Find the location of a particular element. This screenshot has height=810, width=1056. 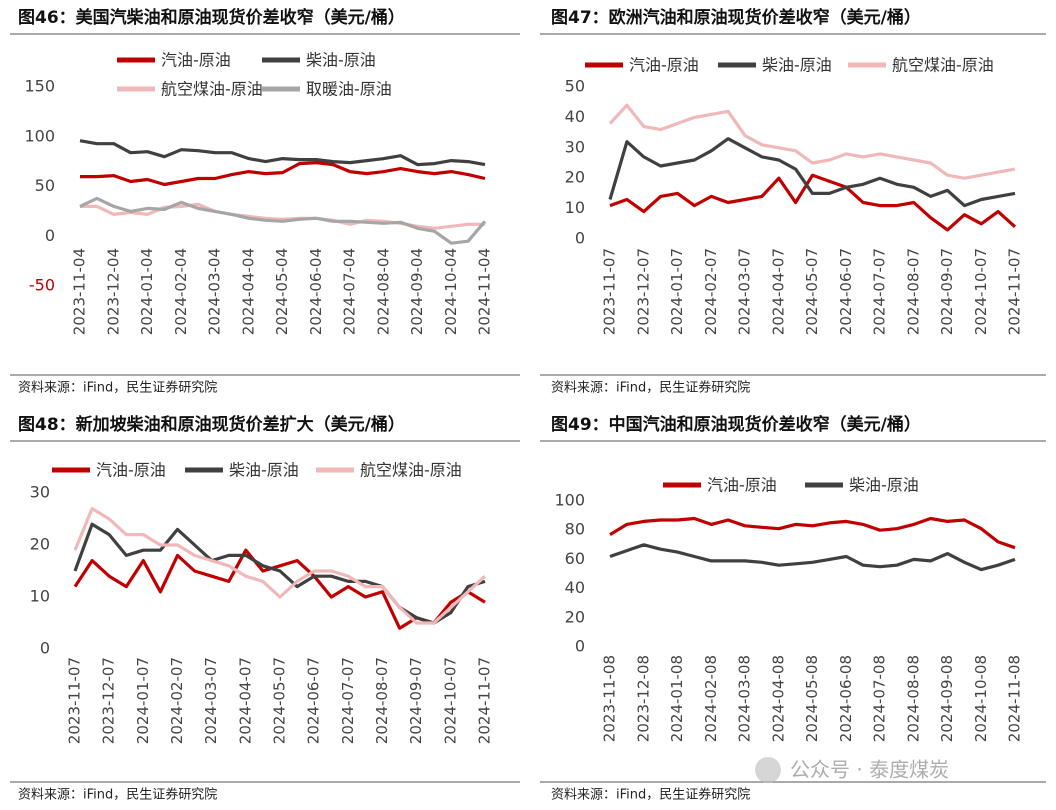

watermark: 公众号 · 泰度煤炭 is located at coordinates (869, 770).